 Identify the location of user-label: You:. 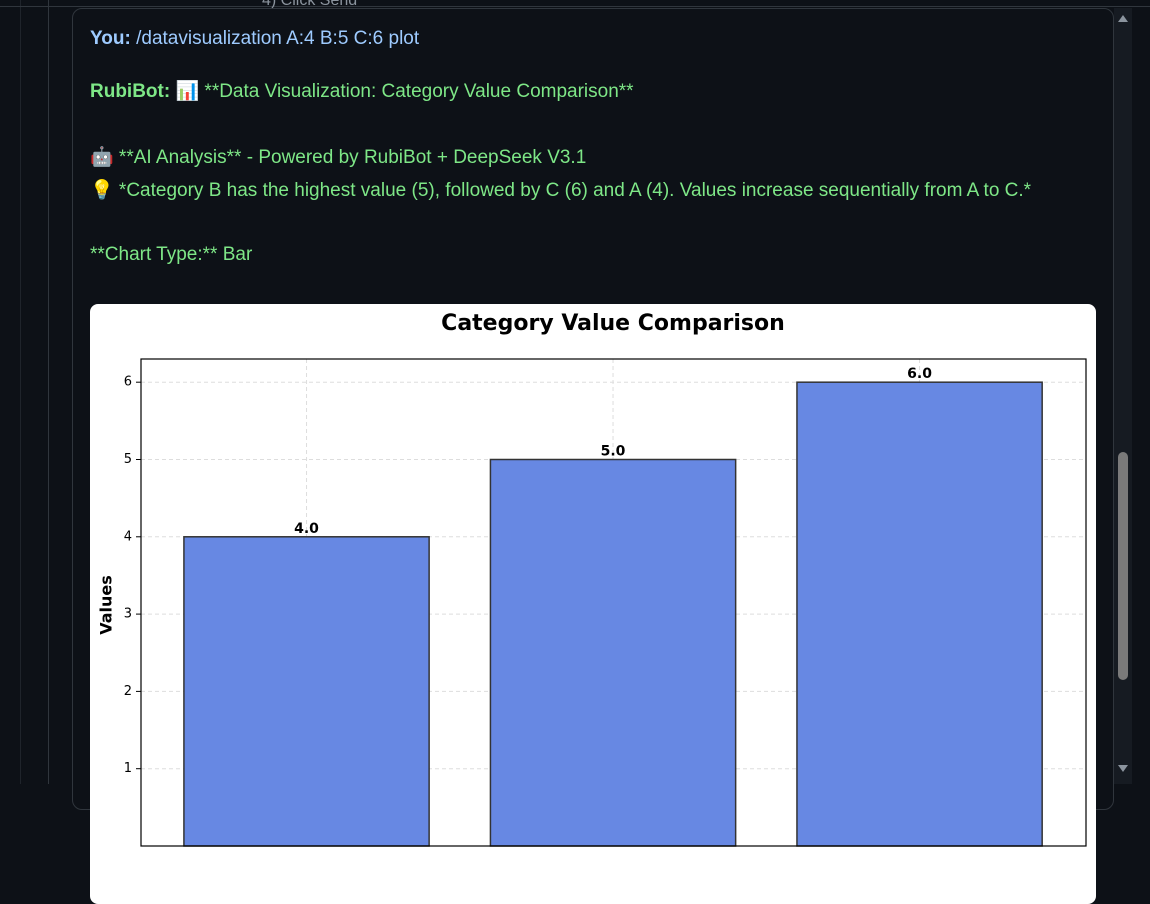
(110, 38).